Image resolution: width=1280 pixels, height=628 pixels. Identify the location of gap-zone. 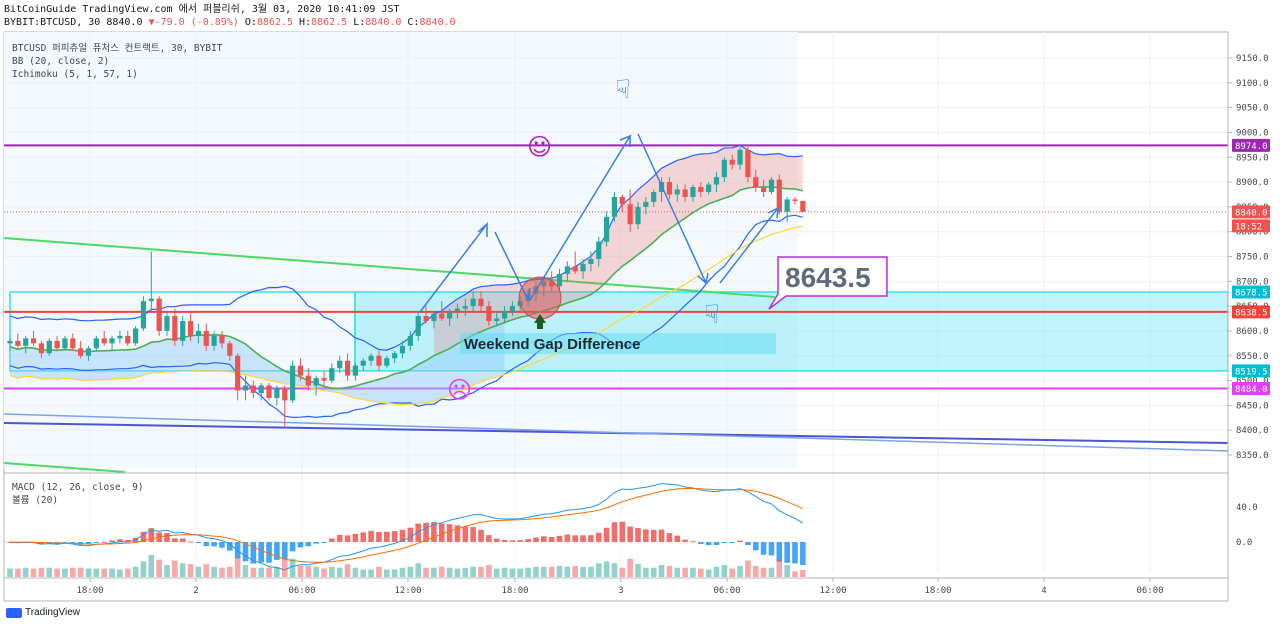
(791, 331).